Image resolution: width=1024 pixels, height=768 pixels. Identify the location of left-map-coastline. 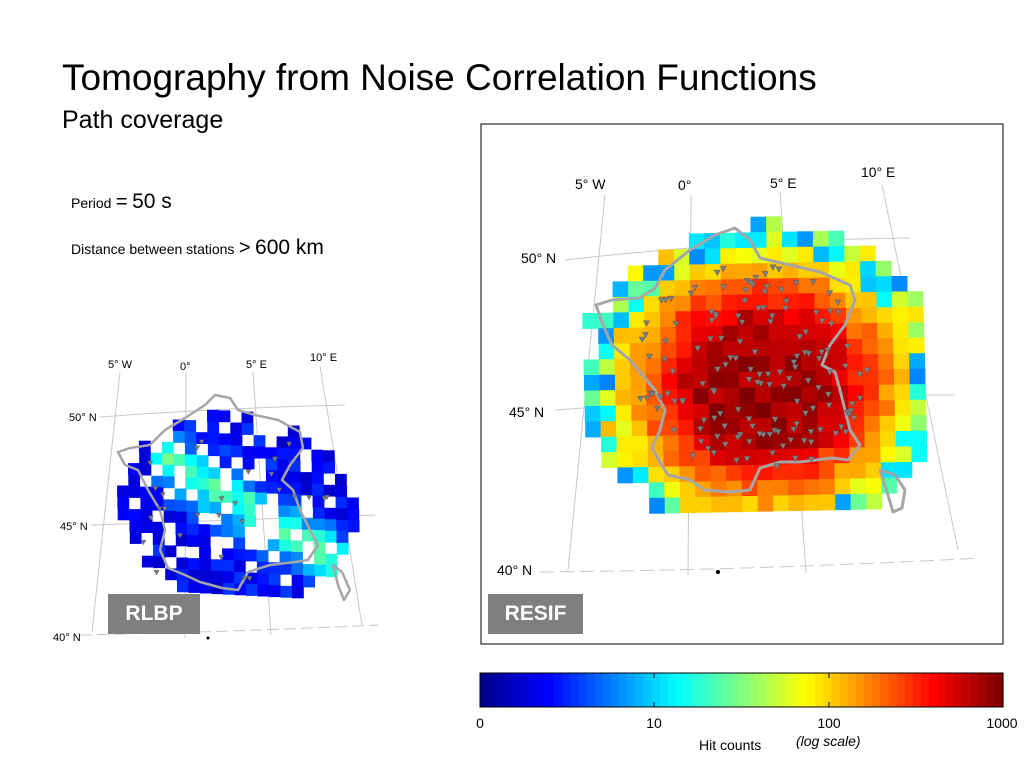
(234, 497).